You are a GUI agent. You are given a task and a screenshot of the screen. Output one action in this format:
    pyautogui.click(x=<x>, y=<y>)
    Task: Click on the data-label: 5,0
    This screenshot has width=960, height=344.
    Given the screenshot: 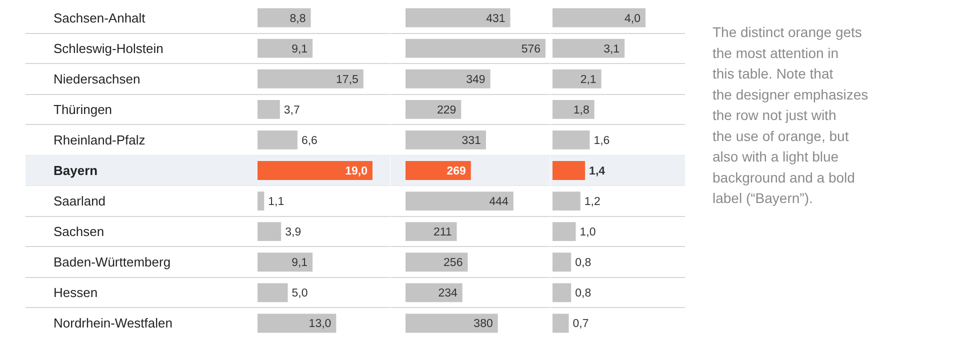 What is the action you would take?
    pyautogui.click(x=300, y=294)
    